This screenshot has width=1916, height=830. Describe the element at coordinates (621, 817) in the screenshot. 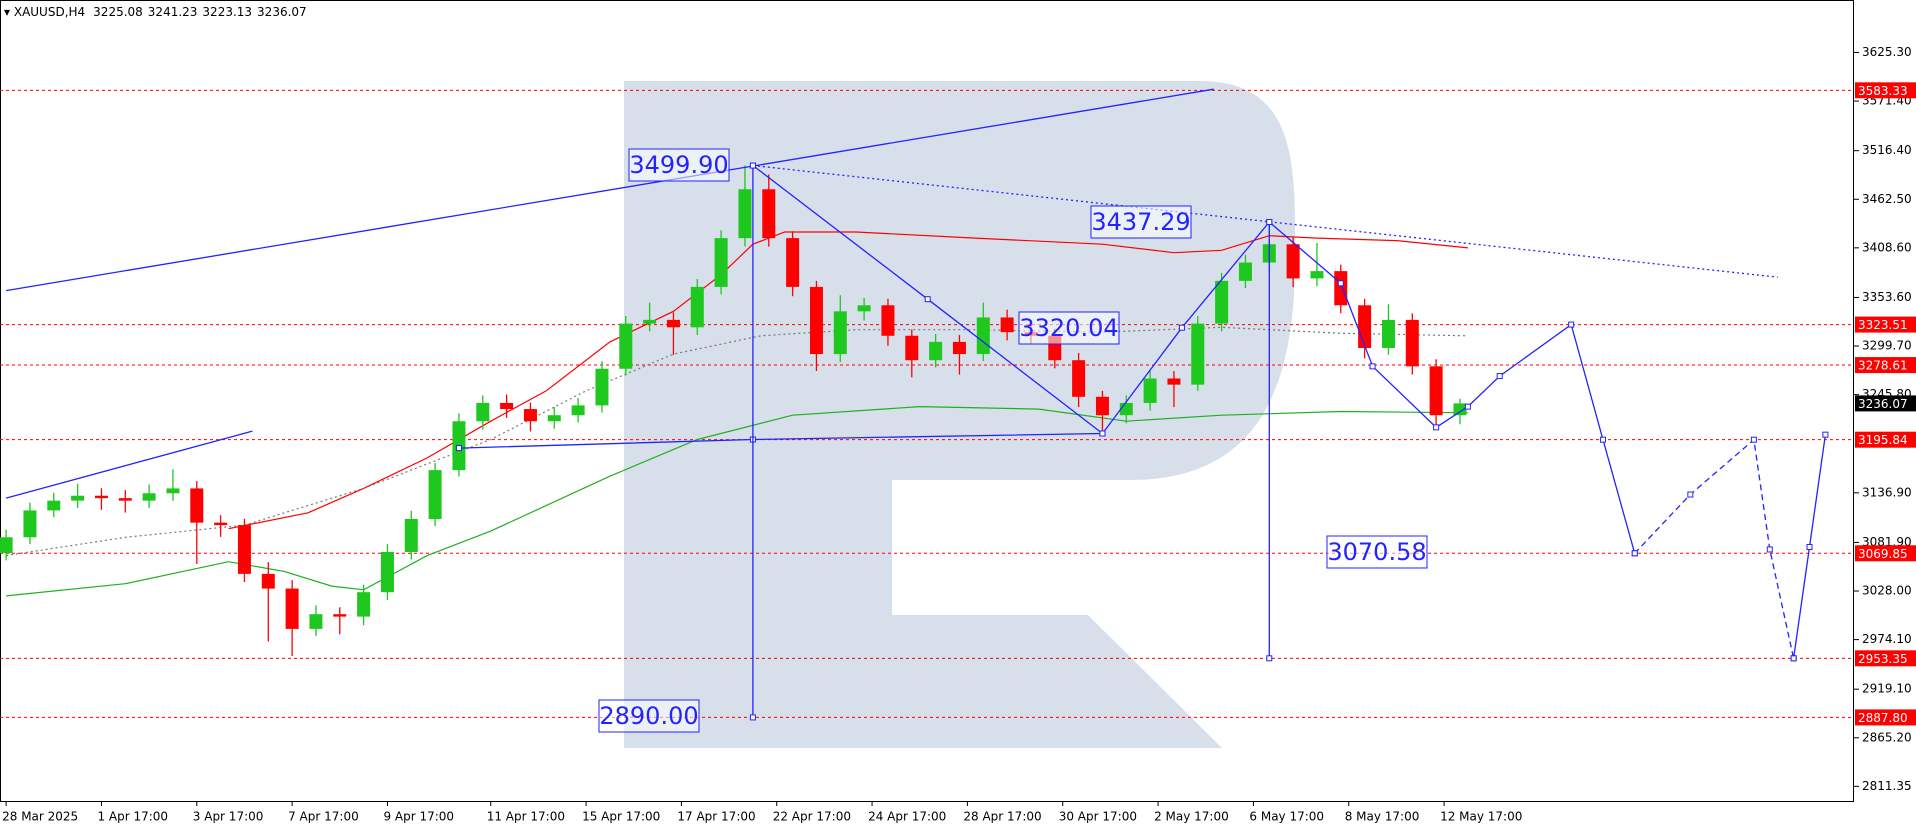

I see `x-tick-label: 15 Apr 17:00` at that location.